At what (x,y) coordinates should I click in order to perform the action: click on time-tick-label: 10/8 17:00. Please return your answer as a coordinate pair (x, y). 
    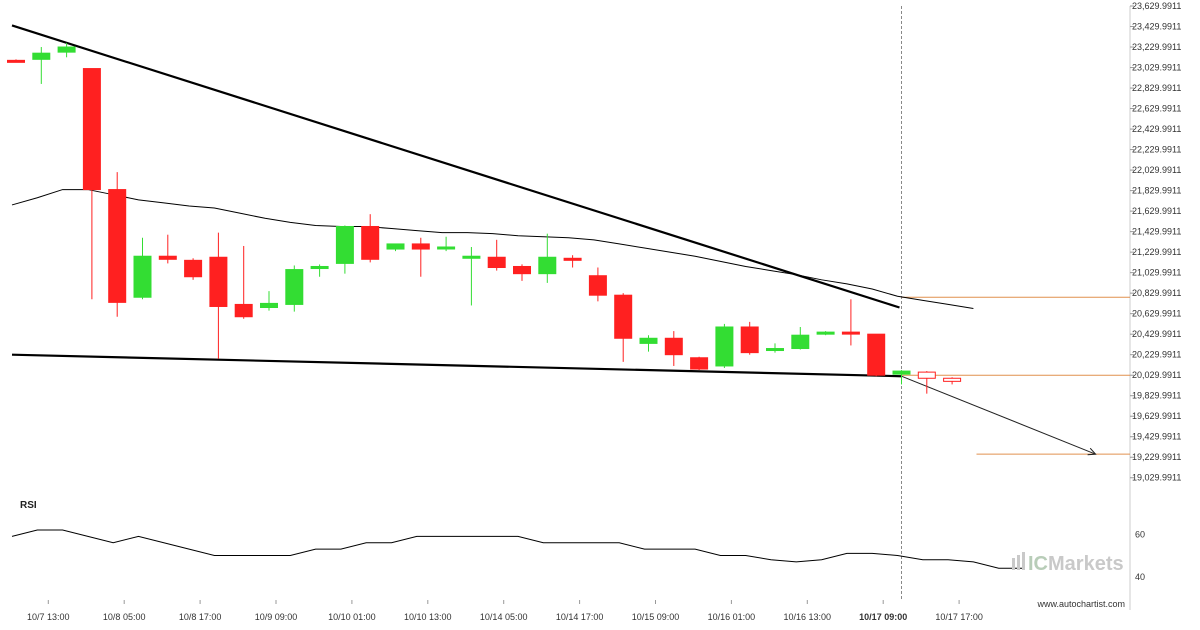
    Looking at the image, I should click on (200, 617).